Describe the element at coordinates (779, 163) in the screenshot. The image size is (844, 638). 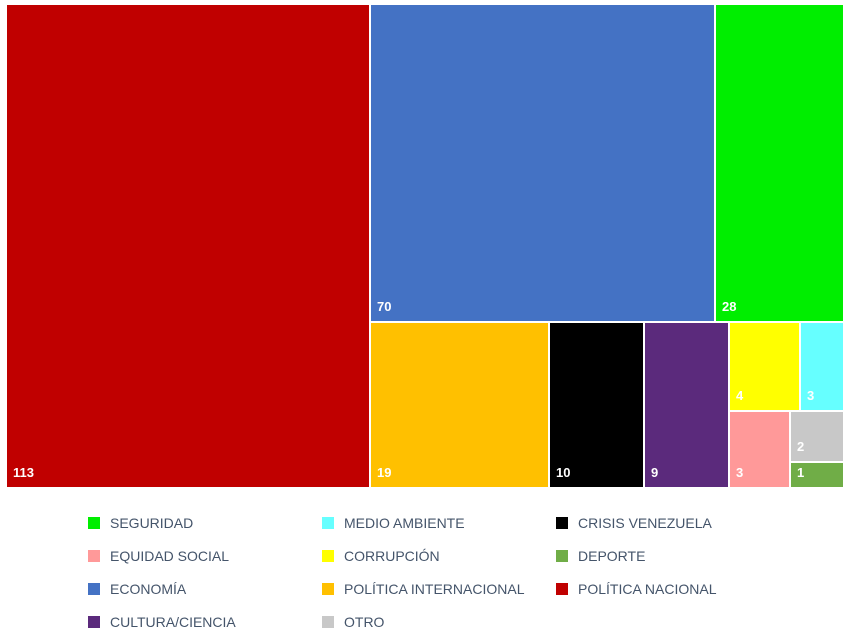
I see `tile-seguridad` at that location.